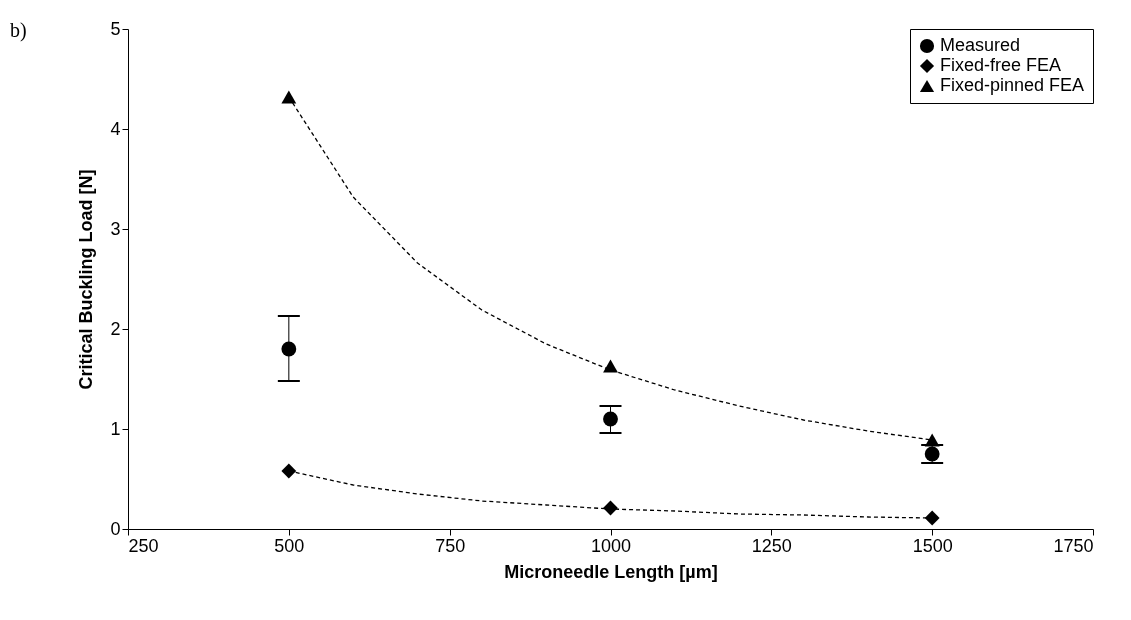  Describe the element at coordinates (115, 428) in the screenshot. I see `y-tick-label: 1` at that location.